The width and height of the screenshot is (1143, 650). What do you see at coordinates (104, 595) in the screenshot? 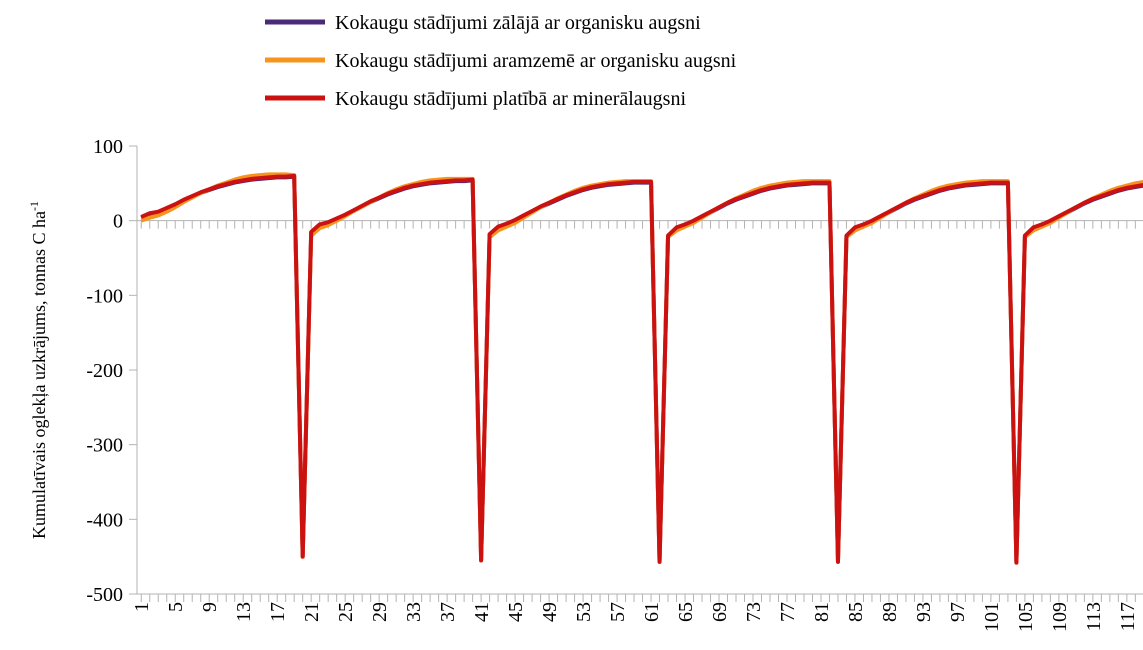
I see `y-tick-label: -500` at bounding box center [104, 595].